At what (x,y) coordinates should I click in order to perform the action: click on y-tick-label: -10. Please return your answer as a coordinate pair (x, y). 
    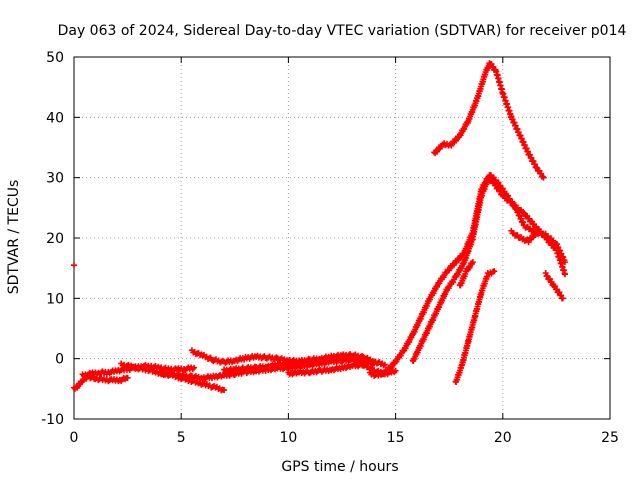
    Looking at the image, I should click on (52, 420).